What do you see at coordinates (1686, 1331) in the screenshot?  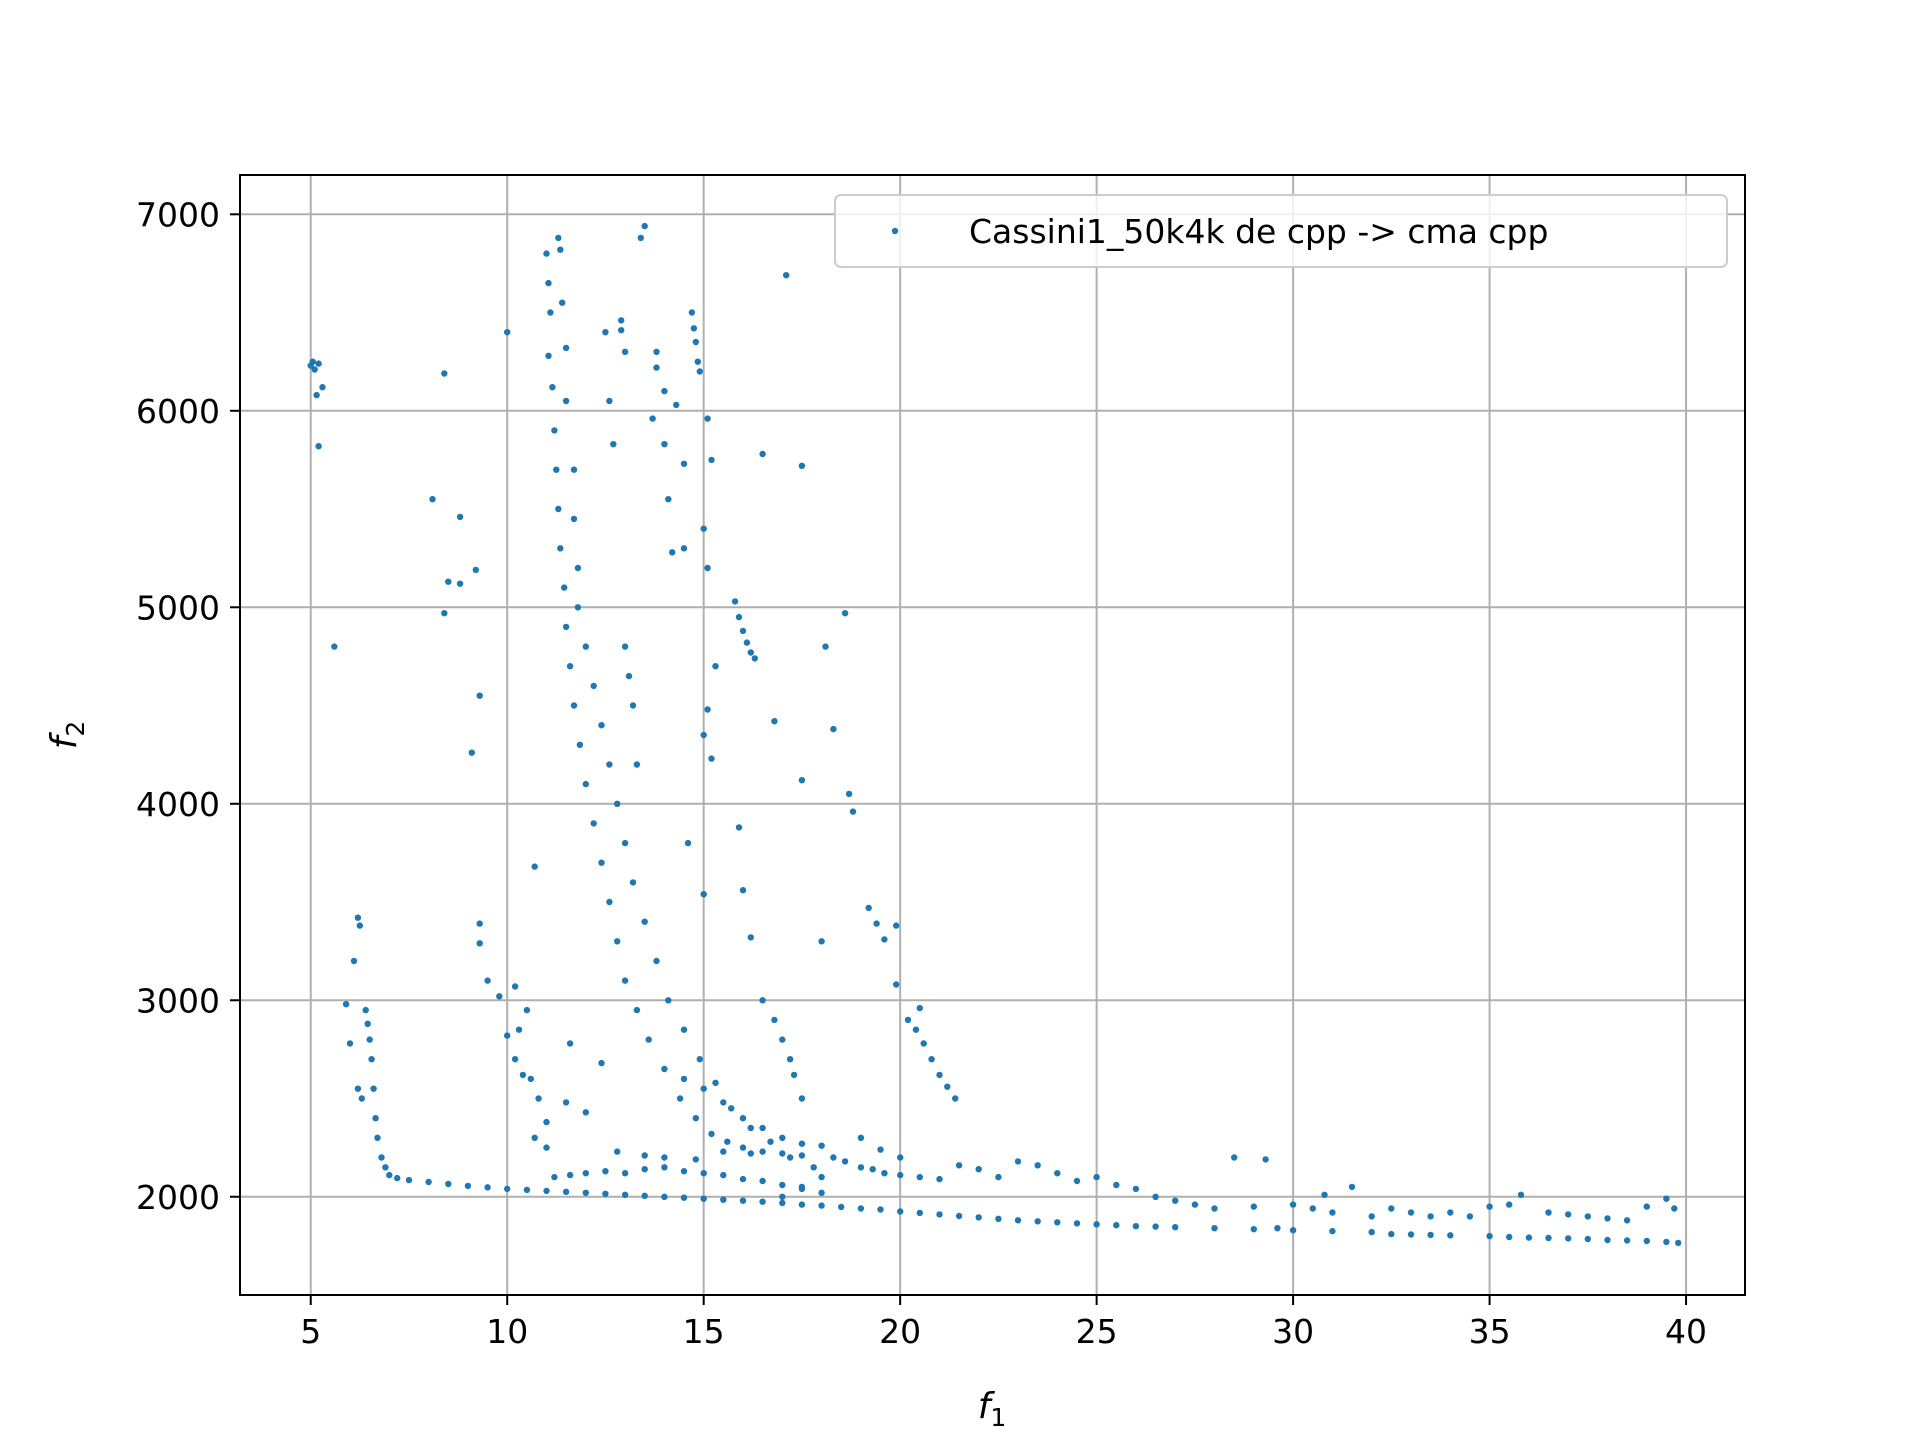 I see `x-tick-label: 40` at bounding box center [1686, 1331].